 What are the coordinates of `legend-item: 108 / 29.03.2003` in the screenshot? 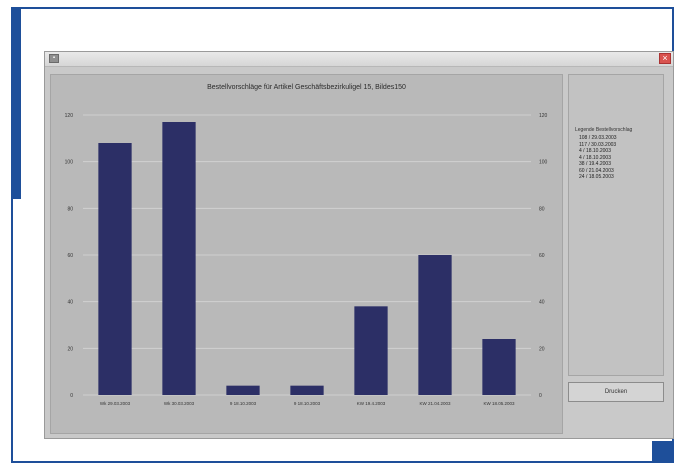 It's located at (598, 138).